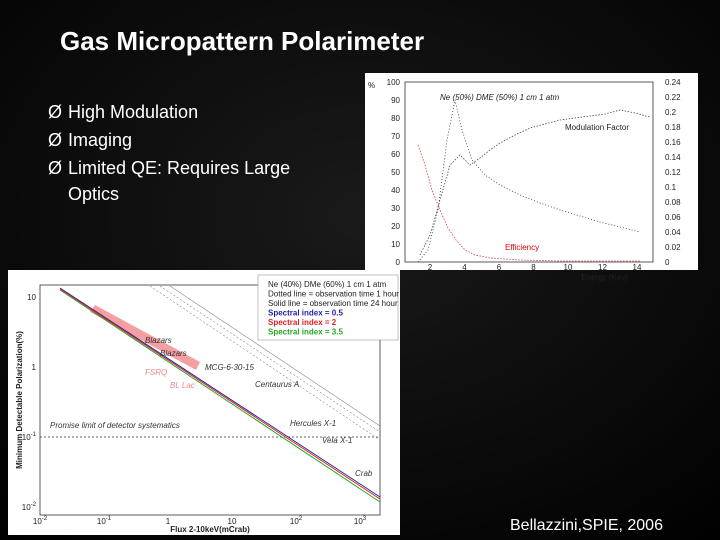 This screenshot has height=540, width=720. I want to click on annotation: Crab, so click(364, 473).